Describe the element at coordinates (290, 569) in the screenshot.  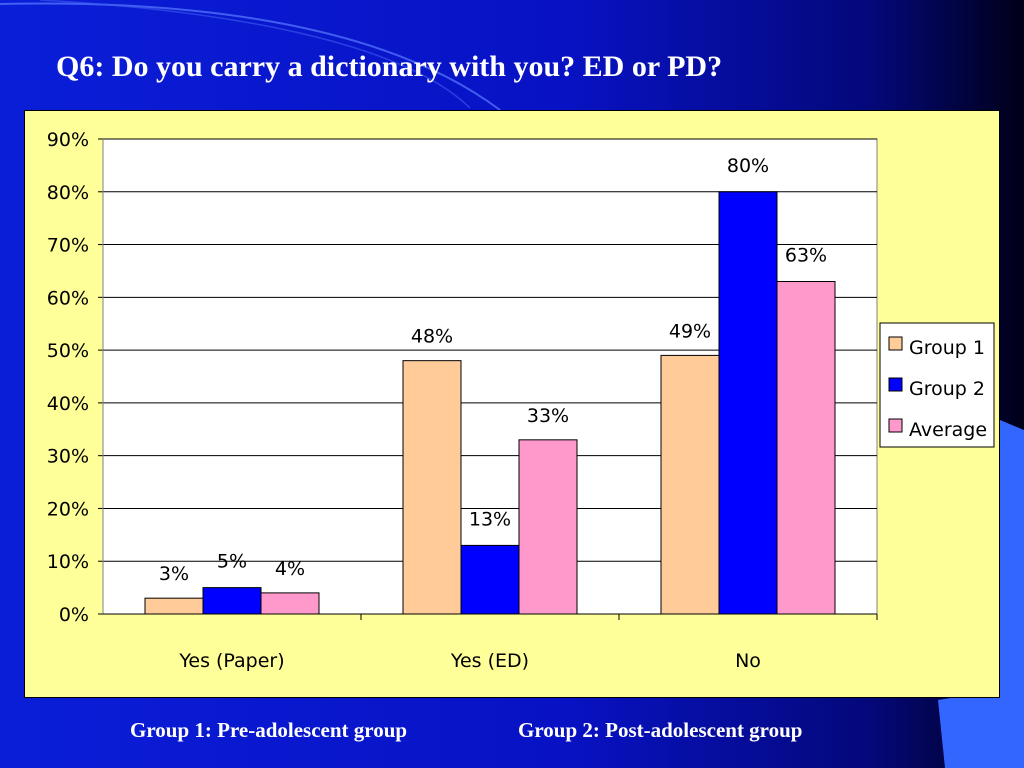
I see `data-label: 4%` at that location.